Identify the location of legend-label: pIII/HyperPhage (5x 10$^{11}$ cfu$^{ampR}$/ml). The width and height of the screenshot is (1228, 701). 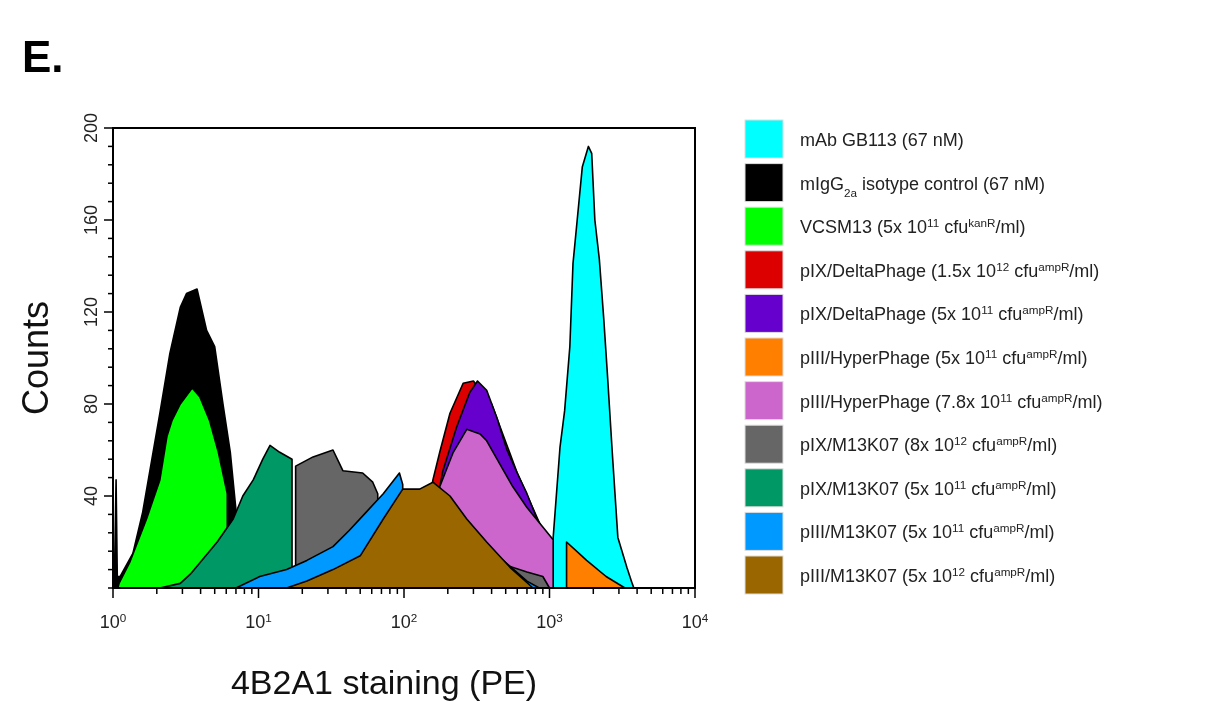
(944, 357).